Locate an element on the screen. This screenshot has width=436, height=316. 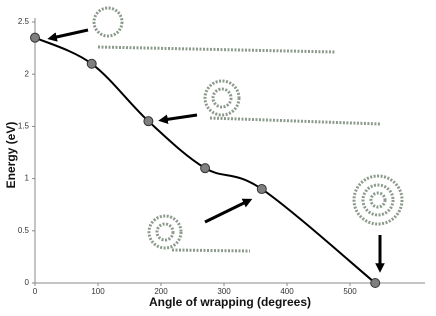
y-tick-label: 2.5 is located at coordinates (24, 21).